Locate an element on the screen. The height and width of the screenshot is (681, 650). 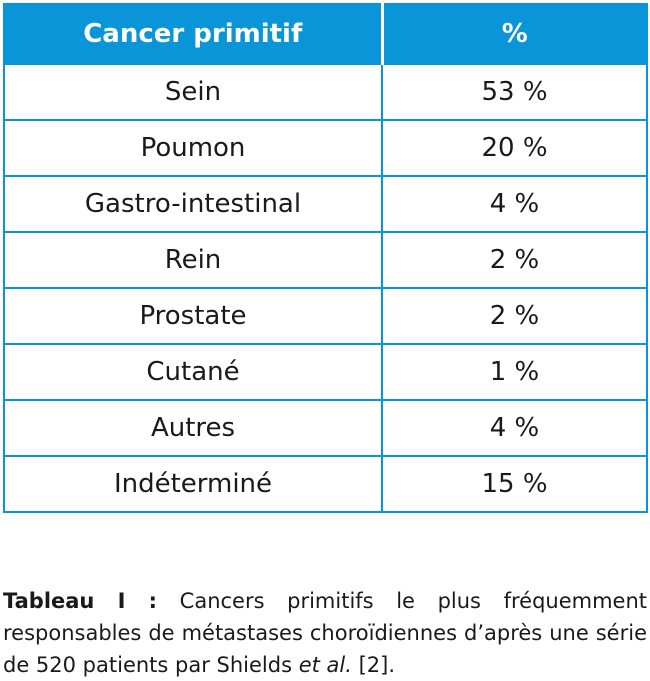
cancer-cell: Rein is located at coordinates (193, 260).